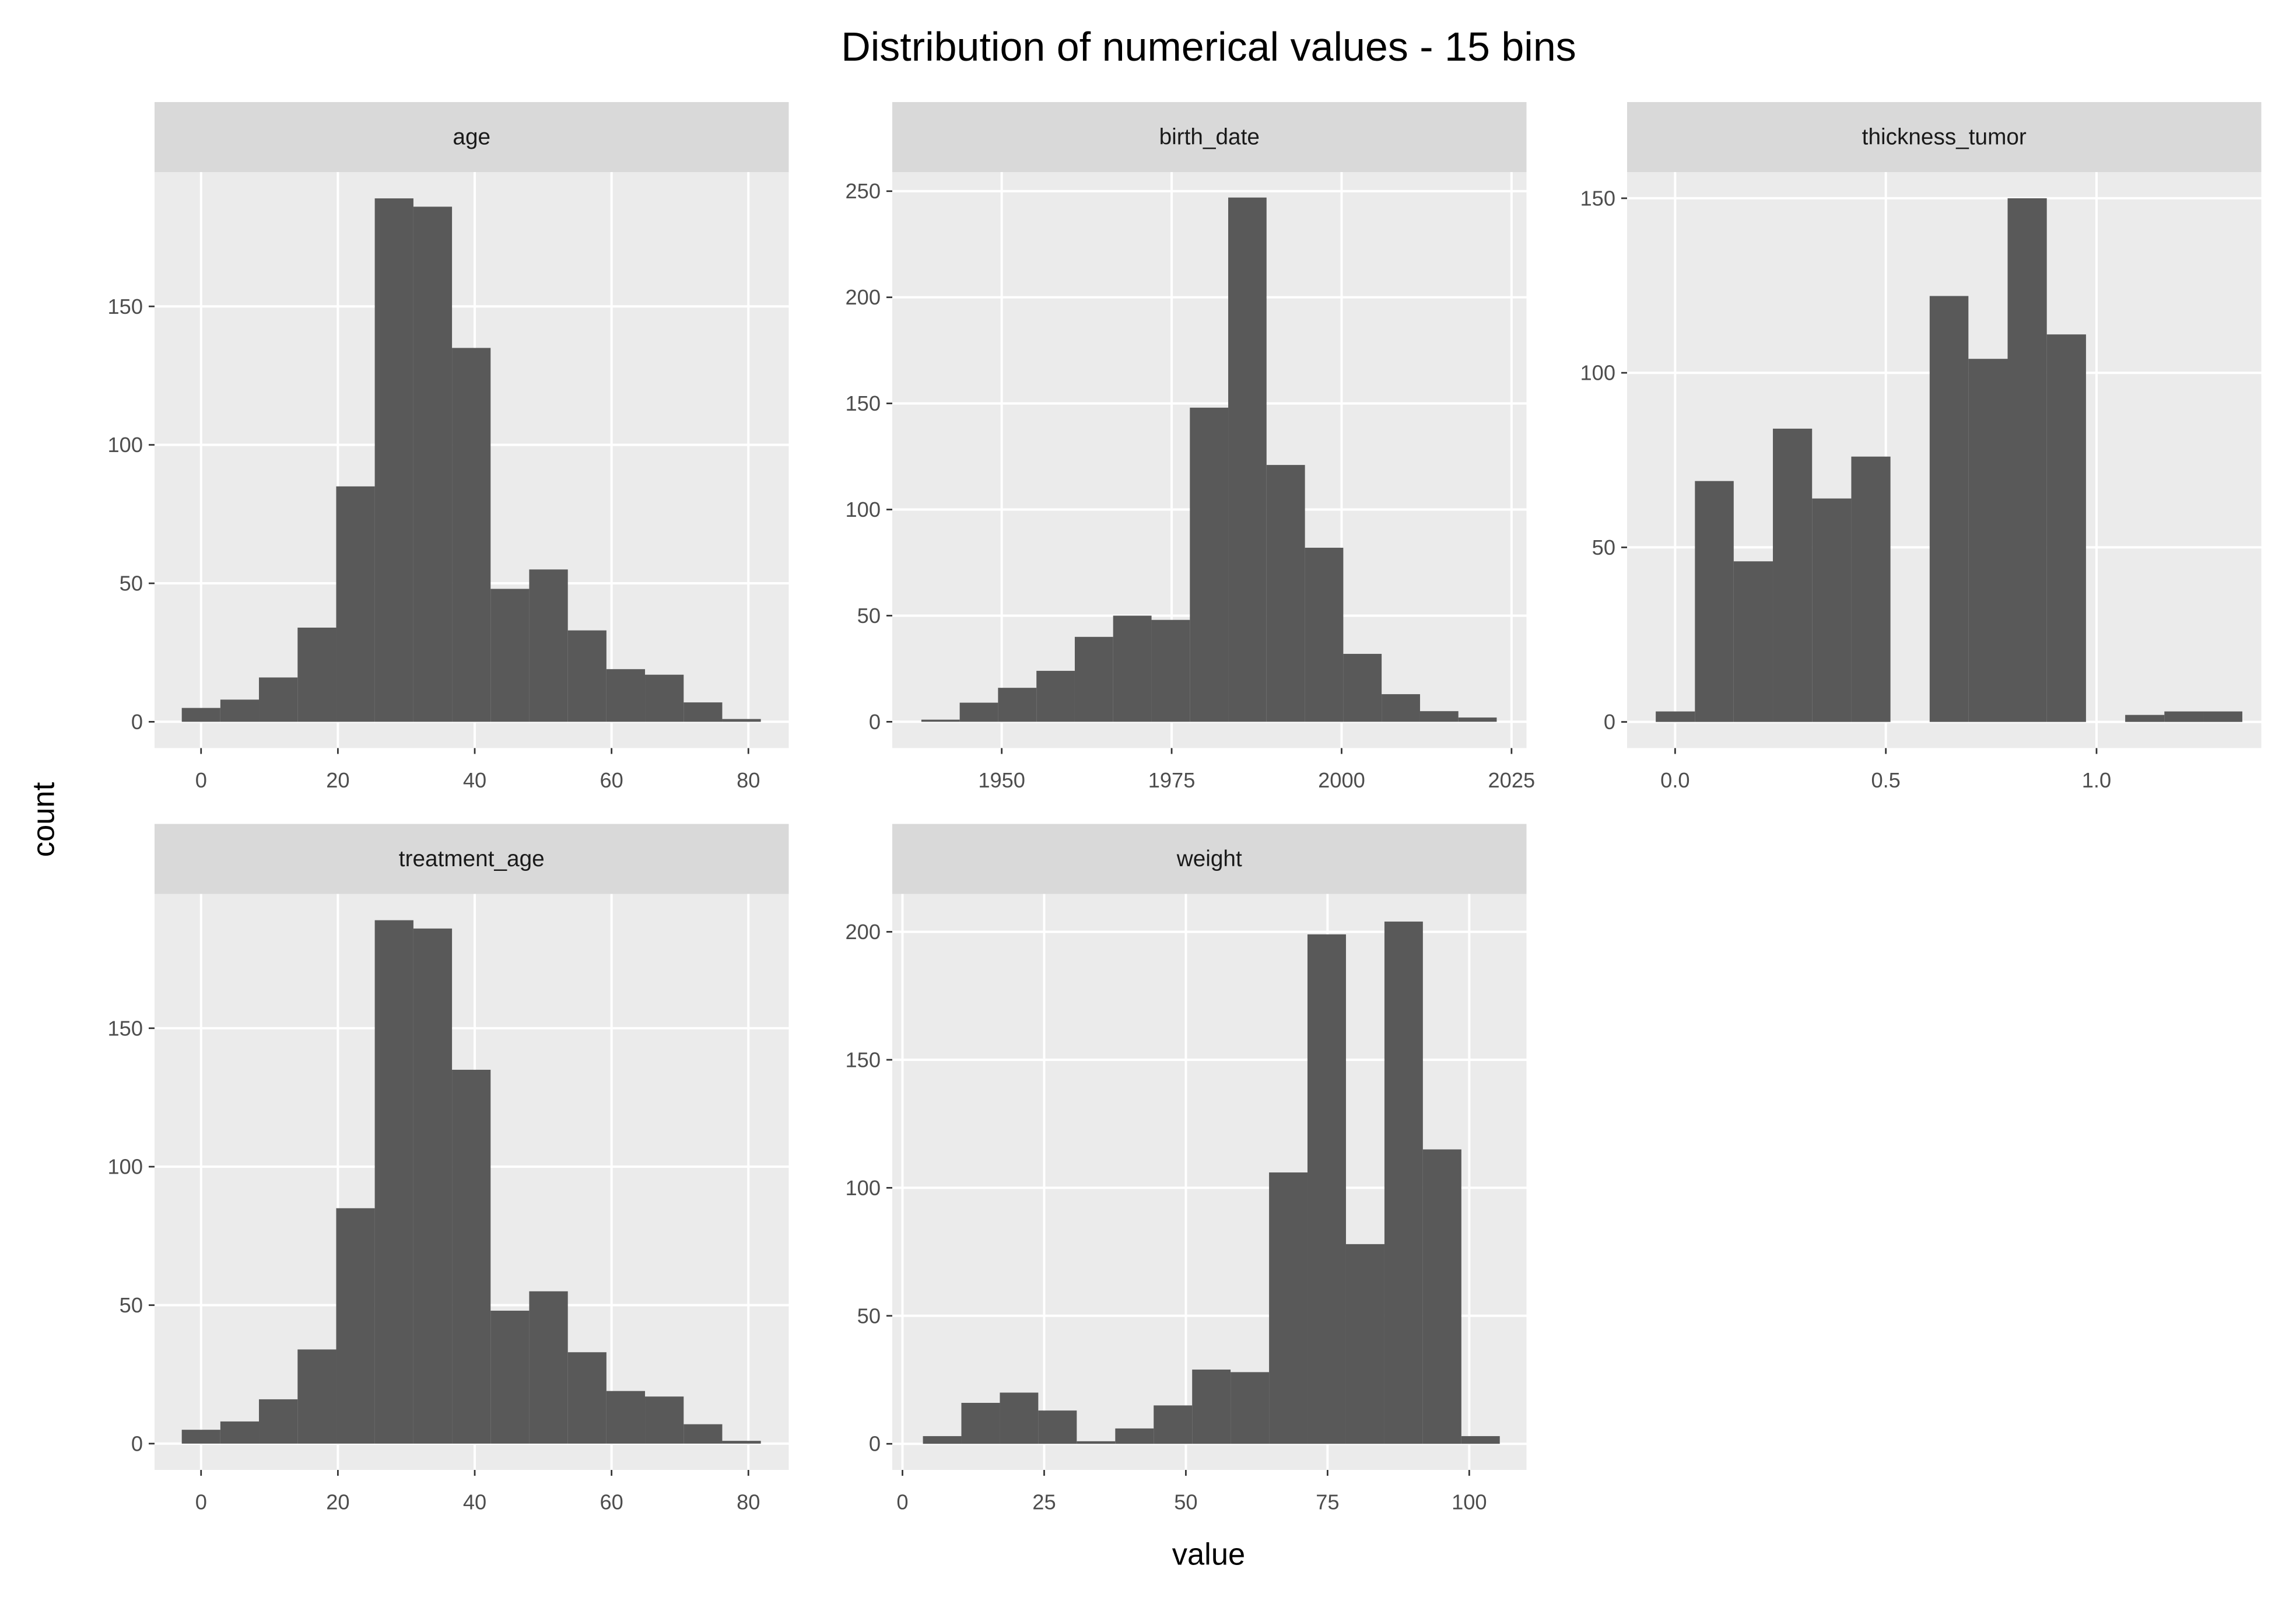  What do you see at coordinates (1341, 780) in the screenshot?
I see `x-tick-label: 2000` at bounding box center [1341, 780].